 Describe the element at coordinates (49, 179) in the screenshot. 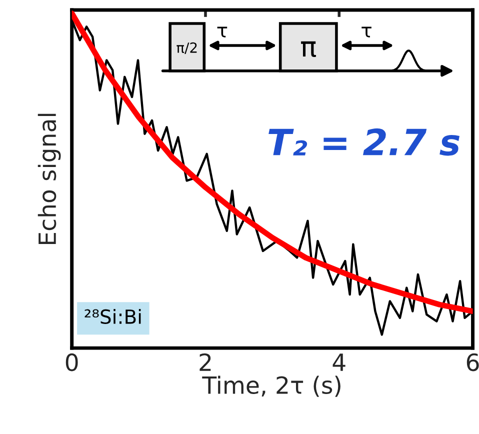

I see `y-axis-title: Echo signal` at that location.